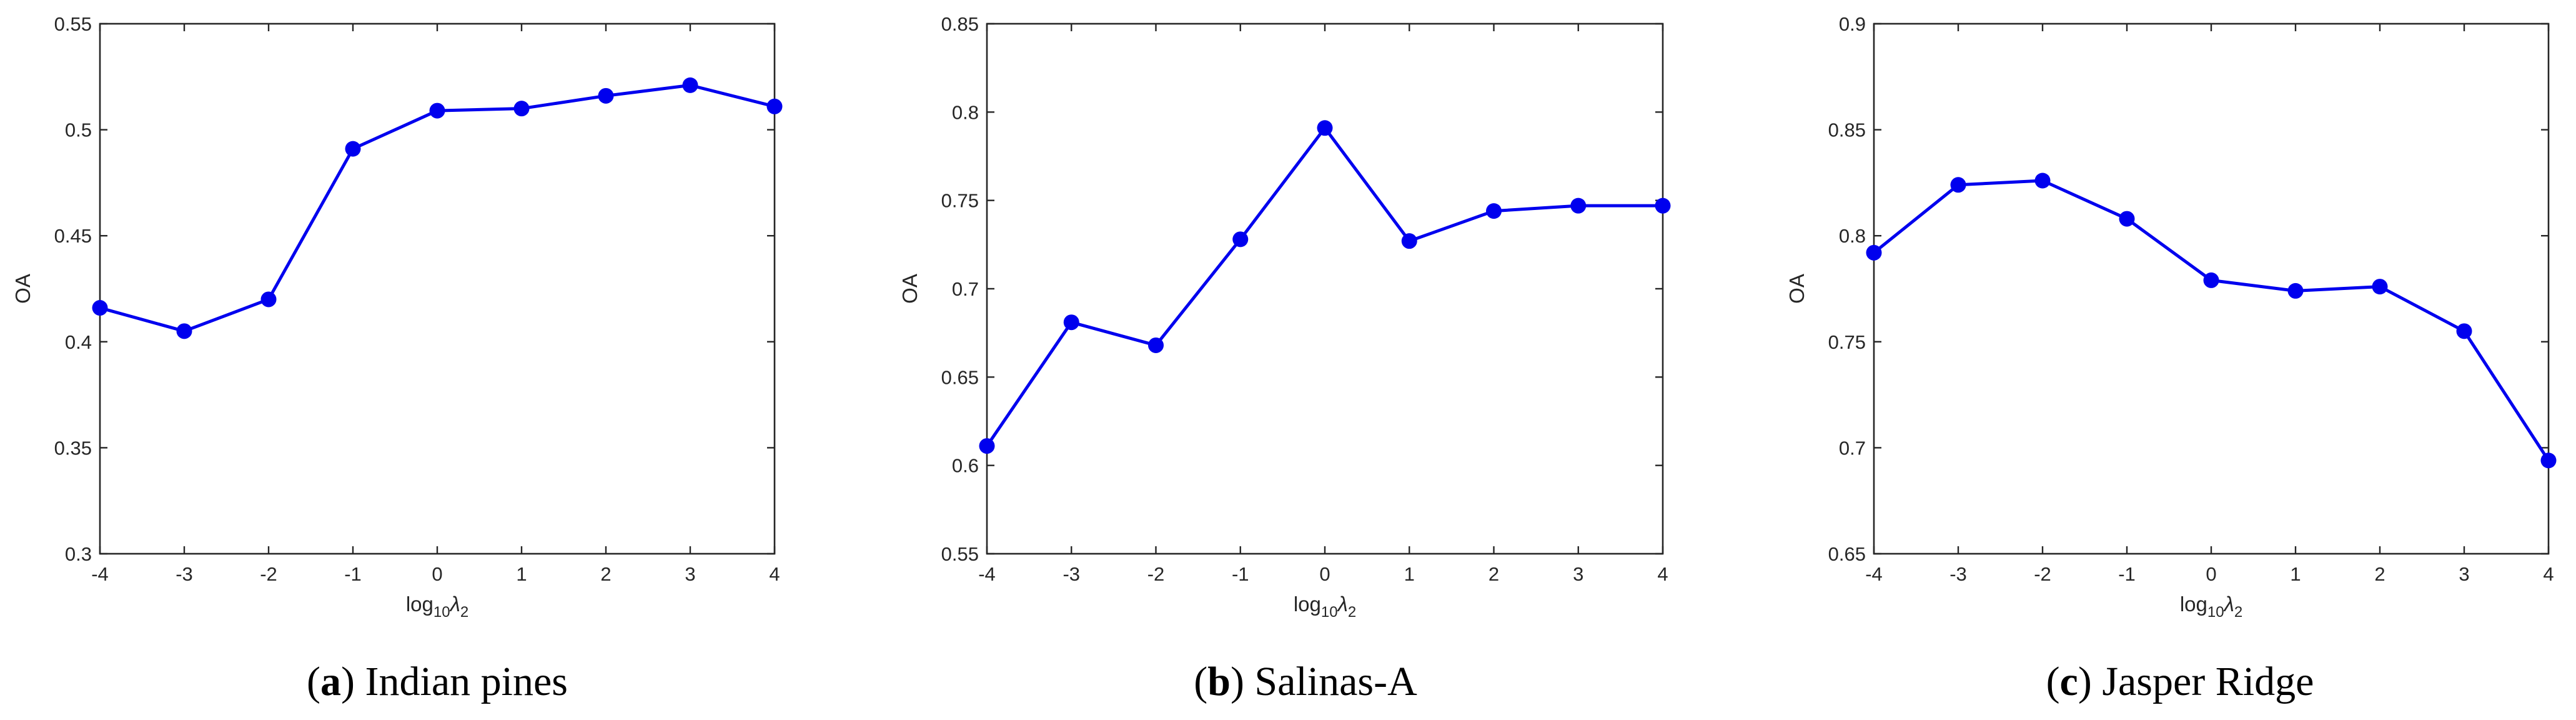 This screenshot has width=2576, height=720. What do you see at coordinates (73, 236) in the screenshot?
I see `y-tick-label: 0.45` at bounding box center [73, 236].